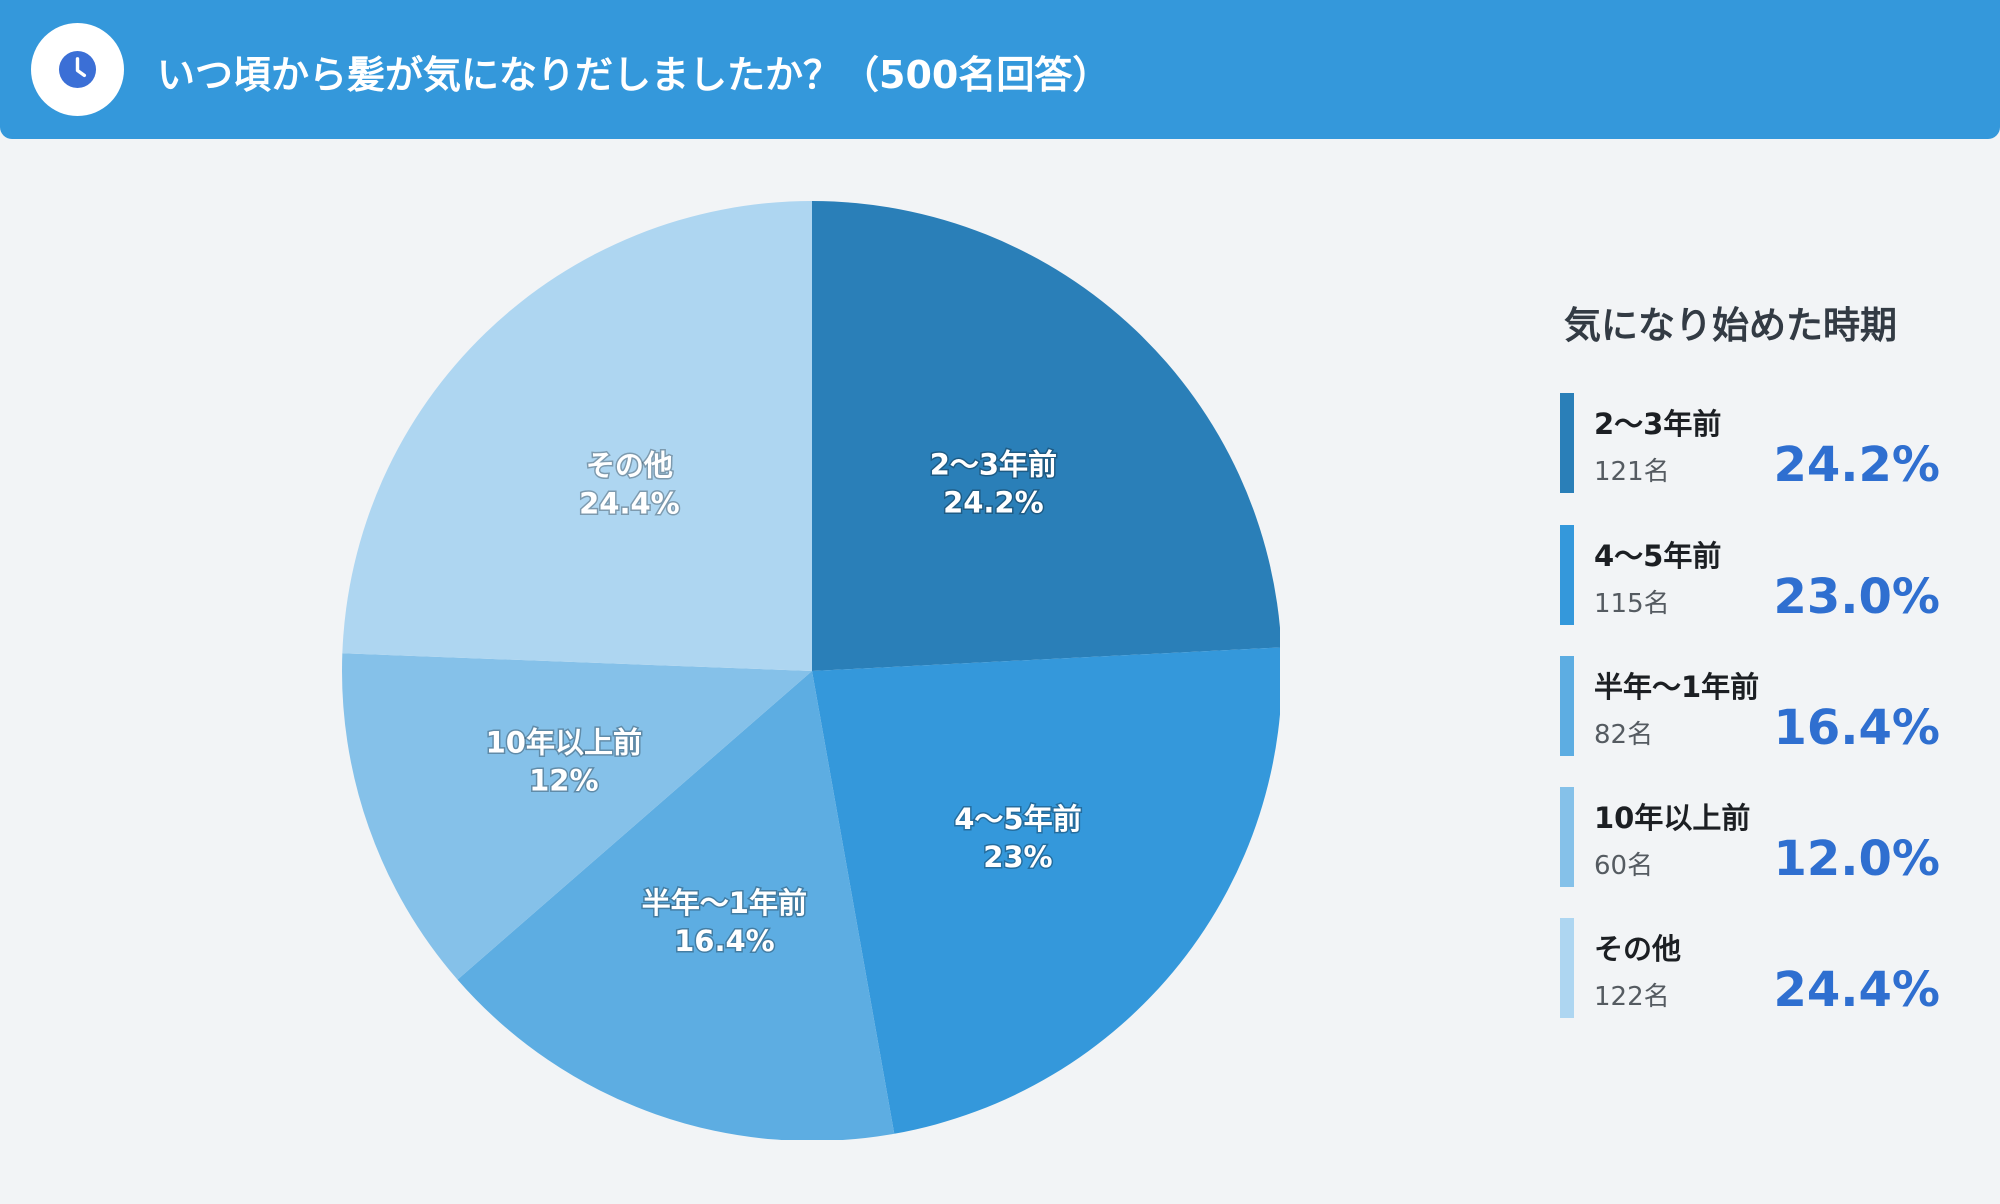  Describe the element at coordinates (1624, 735) in the screenshot. I see `legend-item-count: 82名` at that location.